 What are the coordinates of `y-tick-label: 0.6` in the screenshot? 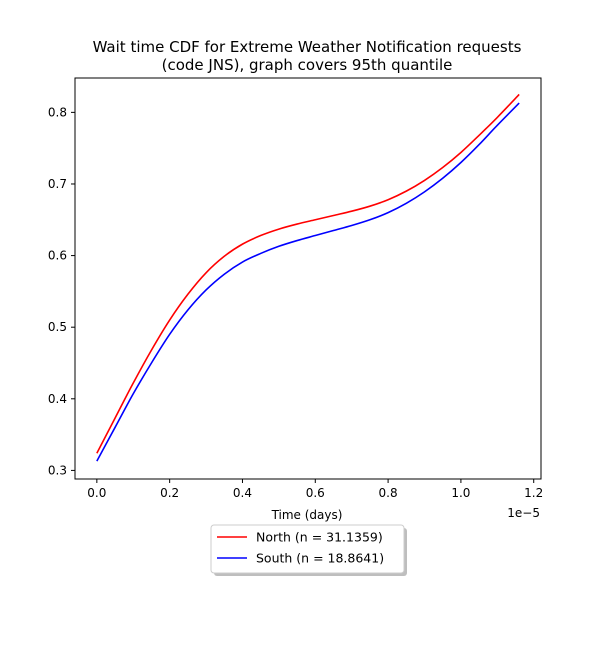 It's located at (57, 256).